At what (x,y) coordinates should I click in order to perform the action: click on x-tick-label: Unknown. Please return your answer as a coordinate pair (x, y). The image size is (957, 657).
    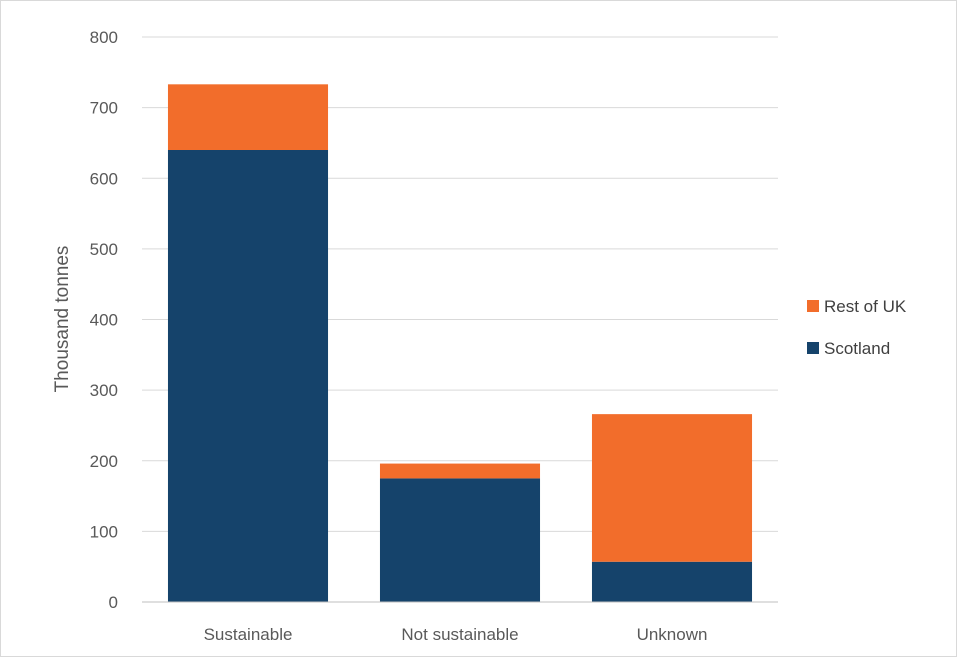
    Looking at the image, I should click on (672, 634).